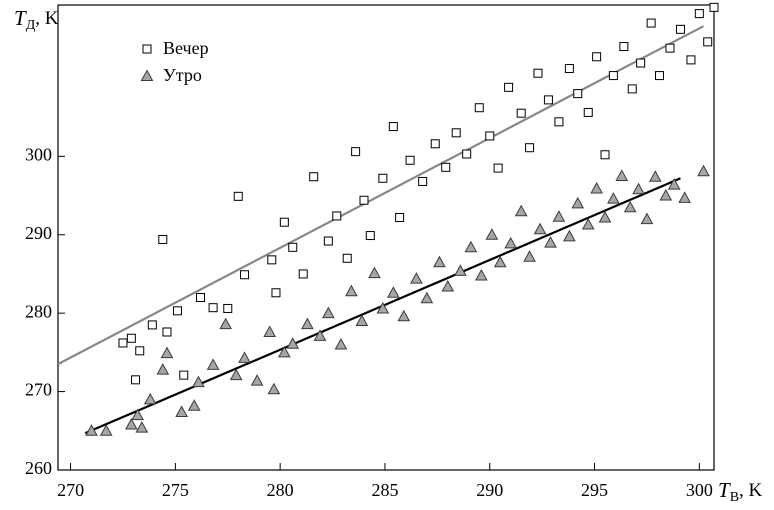 The height and width of the screenshot is (510, 774). Describe the element at coordinates (38, 311) in the screenshot. I see `y-tick-label: 280` at that location.